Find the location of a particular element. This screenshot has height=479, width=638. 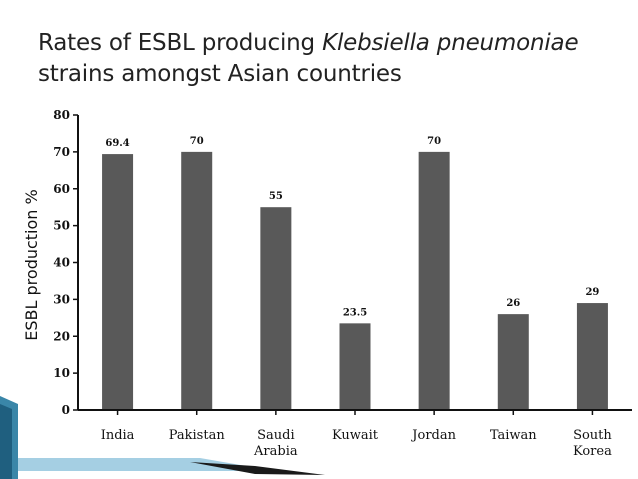

y-tick-label: 50 is located at coordinates (61, 226).